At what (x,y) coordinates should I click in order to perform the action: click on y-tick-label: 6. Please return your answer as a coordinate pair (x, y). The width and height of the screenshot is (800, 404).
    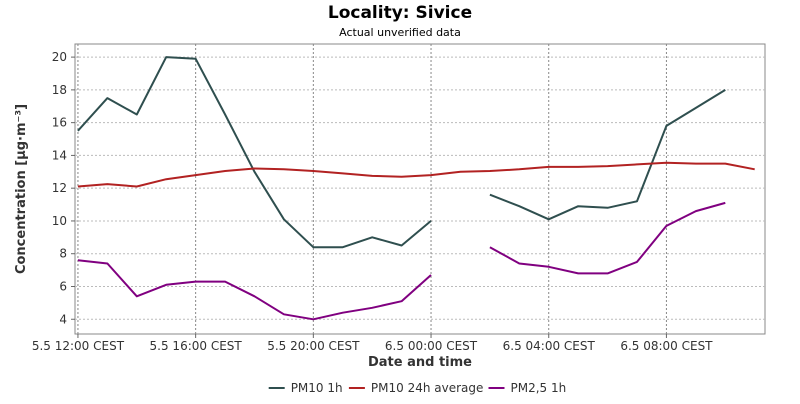
    Looking at the image, I should click on (63, 286).